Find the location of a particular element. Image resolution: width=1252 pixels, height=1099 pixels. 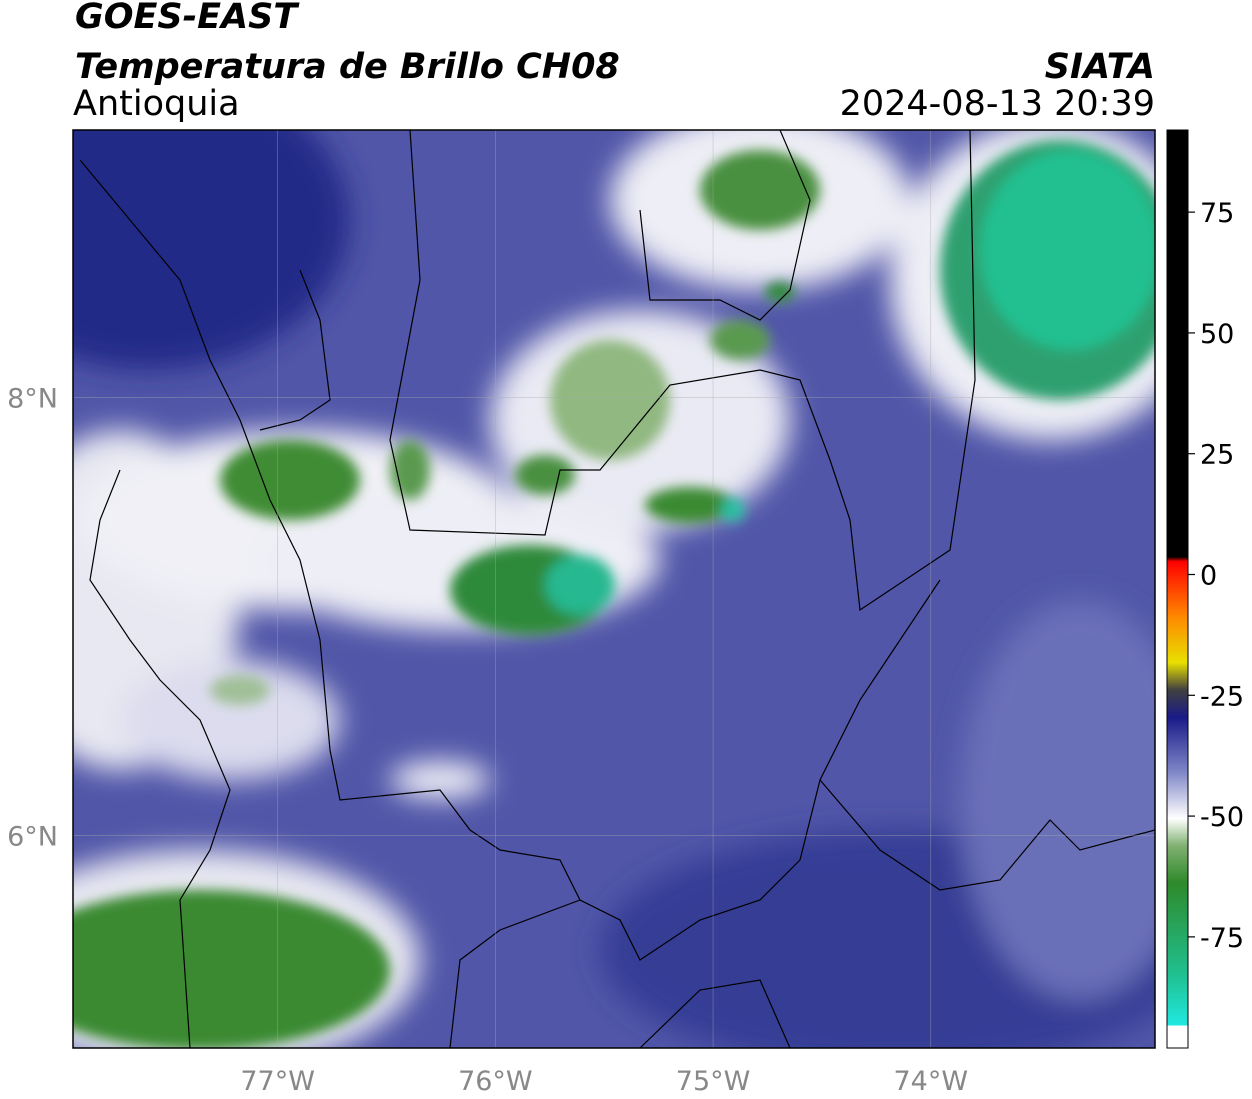

source: SIATA is located at coordinates (1100, 67).